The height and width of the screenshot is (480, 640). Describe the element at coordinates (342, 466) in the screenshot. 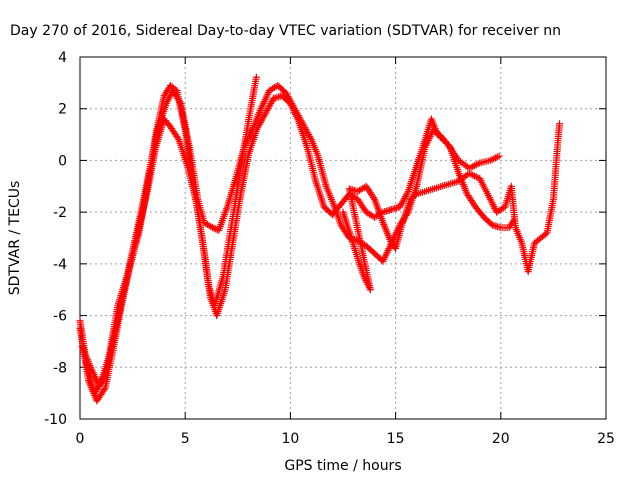

I see `x-axis-label: GPS time / hours` at that location.